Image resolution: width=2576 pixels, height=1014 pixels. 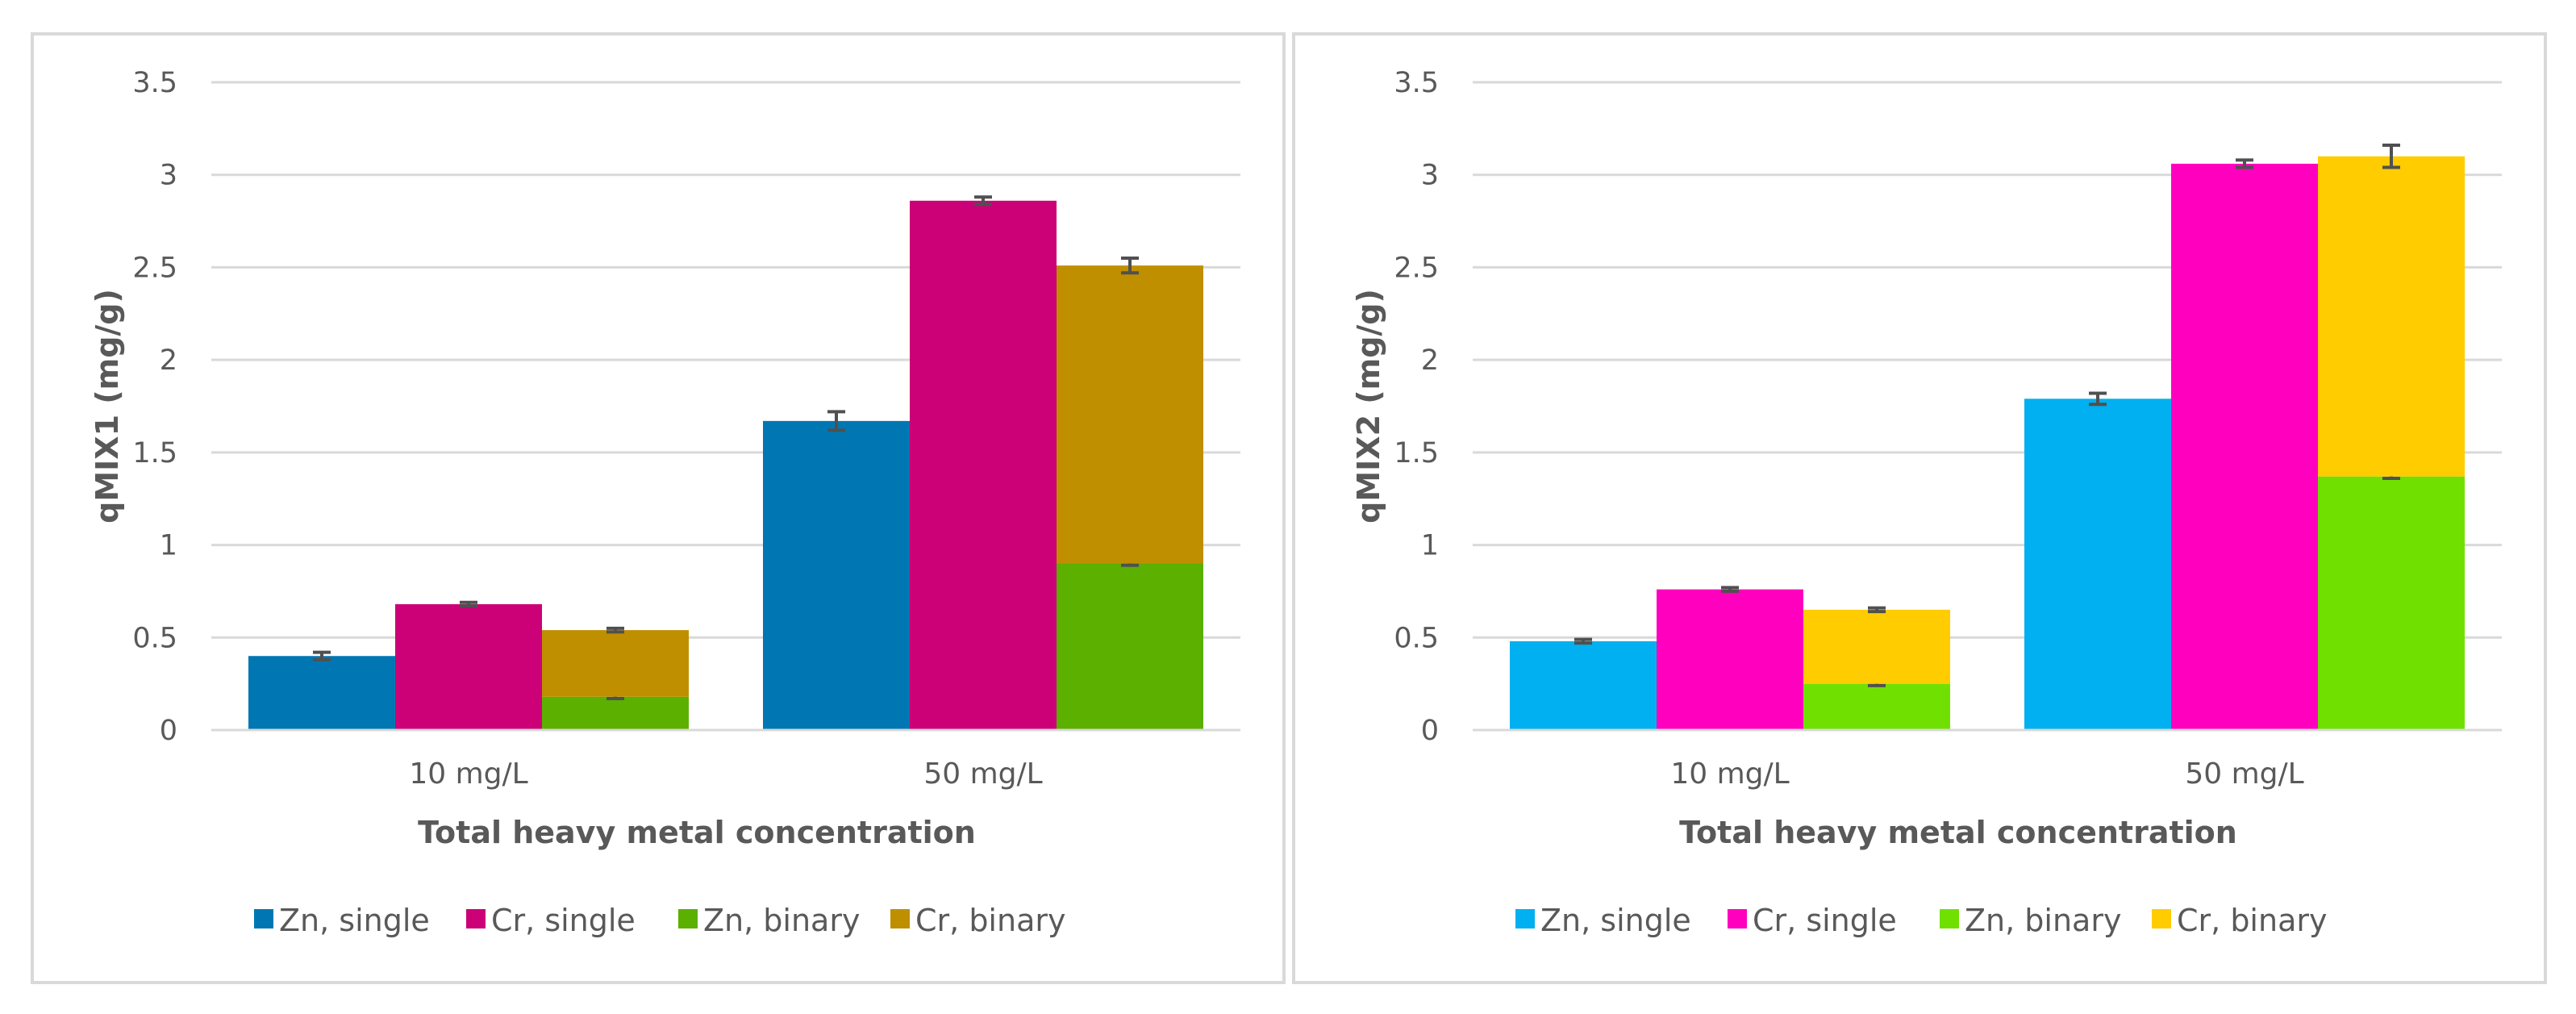 I want to click on y-axis-title: qMIX1 (mg/g), so click(x=107, y=406).